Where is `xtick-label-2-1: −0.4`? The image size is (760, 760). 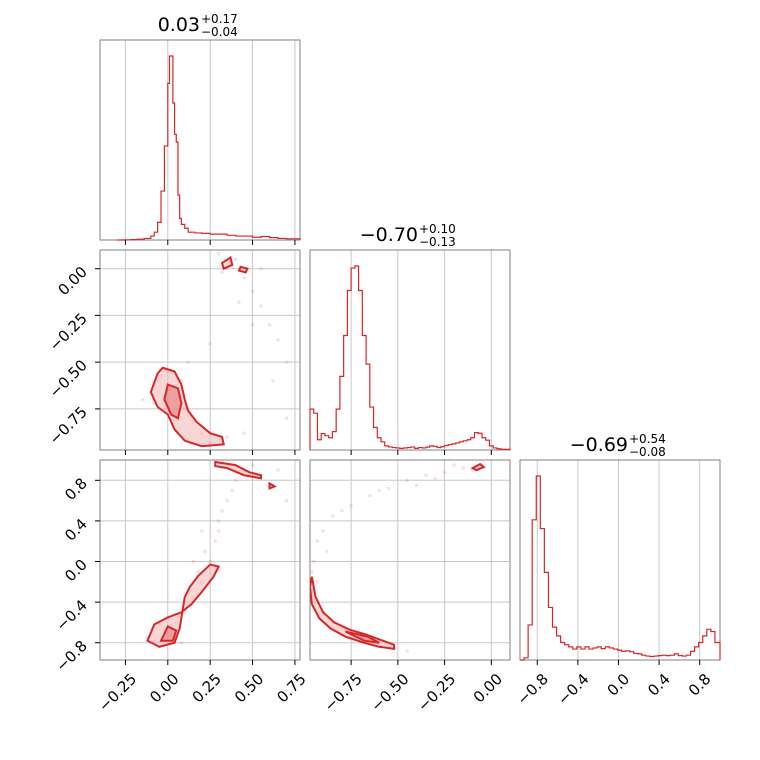
xtick-label-2-1: −0.4 is located at coordinates (573, 689).